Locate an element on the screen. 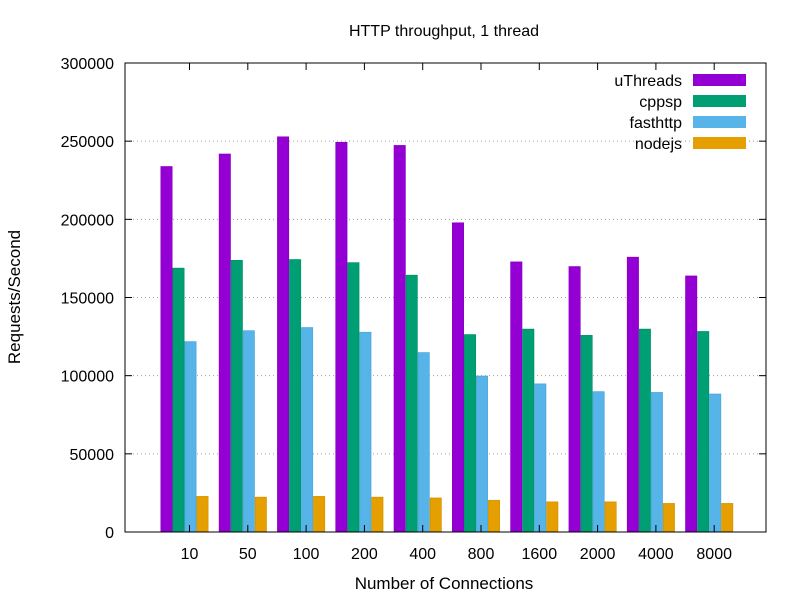  y-tick-label: 300000 is located at coordinates (87, 64).